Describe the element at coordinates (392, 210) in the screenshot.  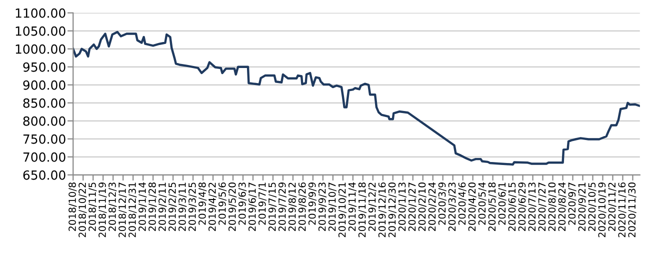
I see `x-tick-label: 2019/12/30` at that location.